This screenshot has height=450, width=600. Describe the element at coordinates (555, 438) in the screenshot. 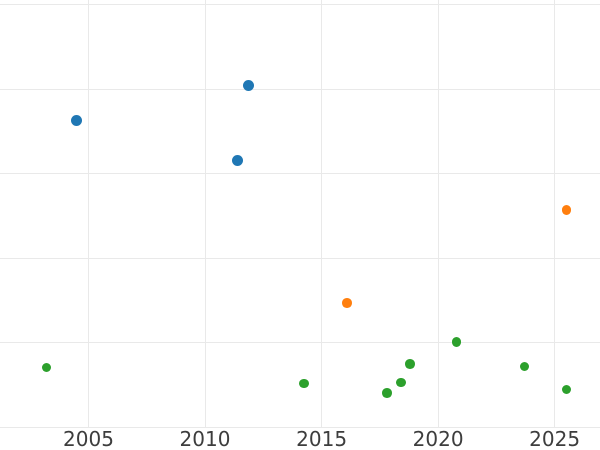

I see `x-tick-label: 2025` at that location.